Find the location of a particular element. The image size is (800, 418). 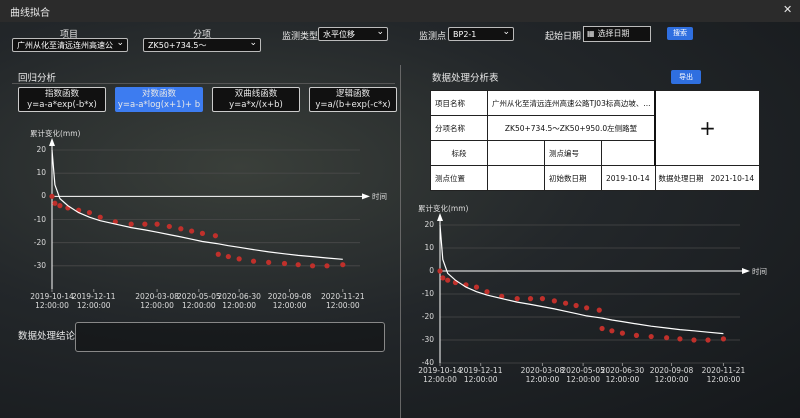

cell: 测点位置 is located at coordinates (459, 178).